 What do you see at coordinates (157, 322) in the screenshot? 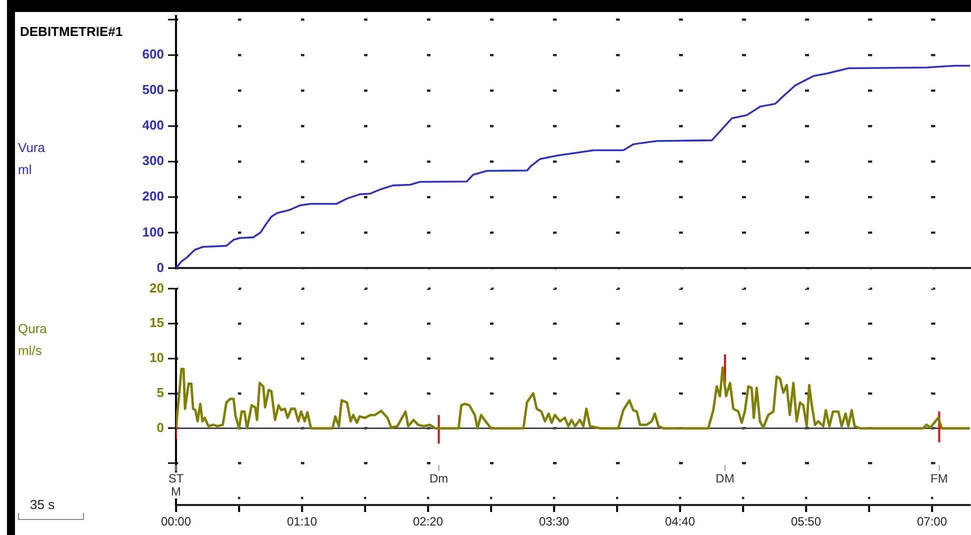
I see `y-tick-label: 15` at bounding box center [157, 322].